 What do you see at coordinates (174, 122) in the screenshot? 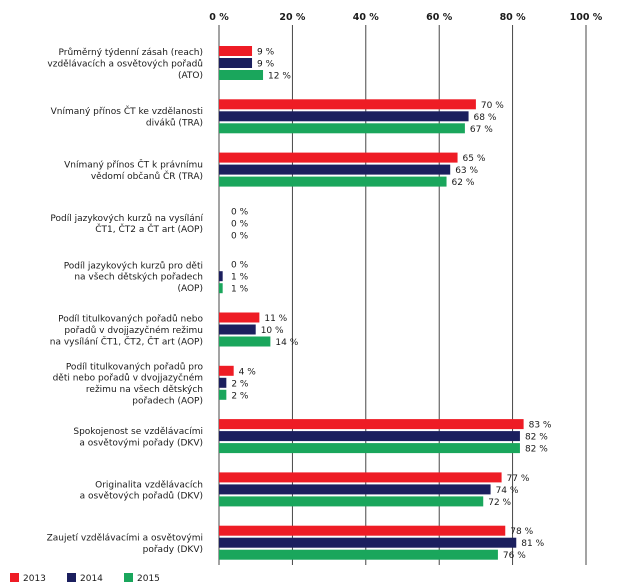
I see `category-label-line: diváků (TRA)` at bounding box center [174, 122].